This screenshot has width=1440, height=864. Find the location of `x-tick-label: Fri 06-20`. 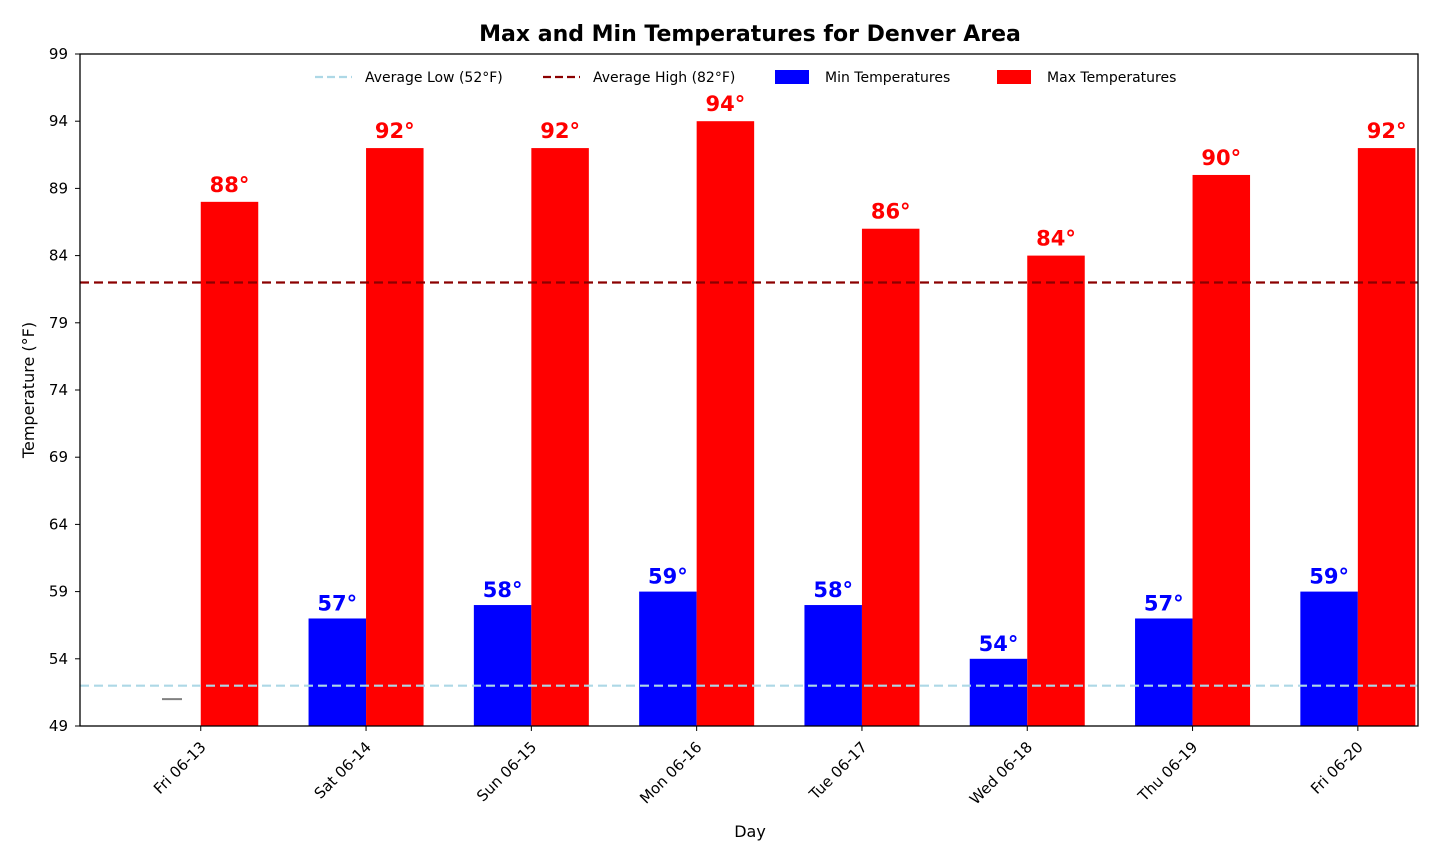

x-tick-label: Fri 06-20 is located at coordinates (1337, 768).